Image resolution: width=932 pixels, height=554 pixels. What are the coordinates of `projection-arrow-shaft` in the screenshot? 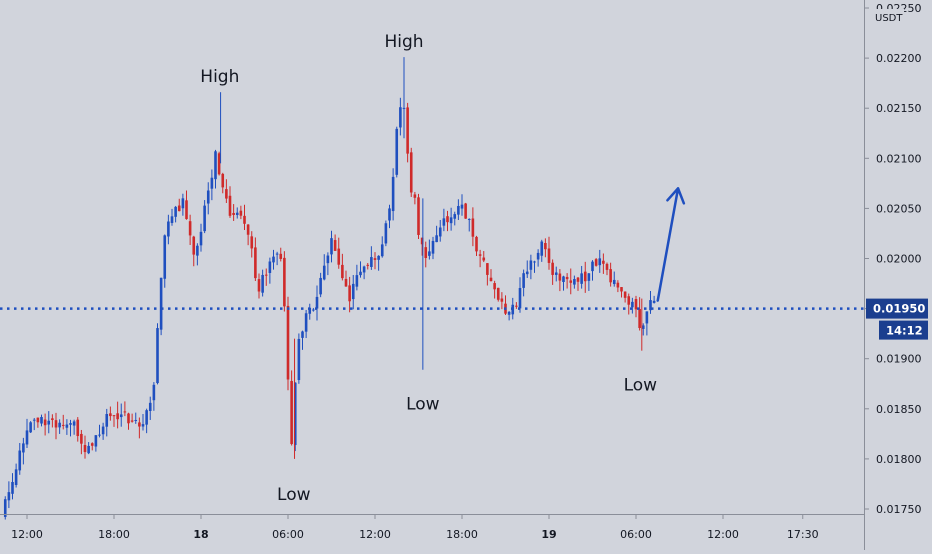 It's located at (668, 244).